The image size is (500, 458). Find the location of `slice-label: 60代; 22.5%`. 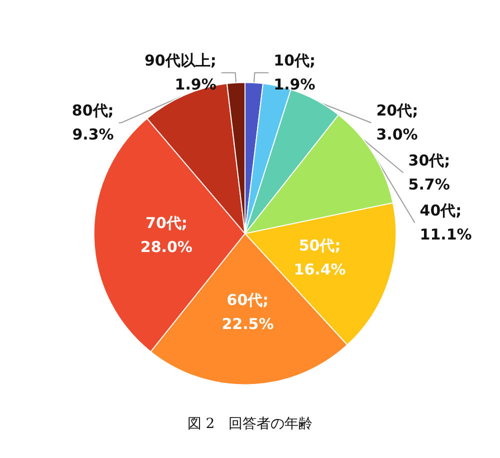

slice-label: 60代; 22.5% is located at coordinates (248, 312).